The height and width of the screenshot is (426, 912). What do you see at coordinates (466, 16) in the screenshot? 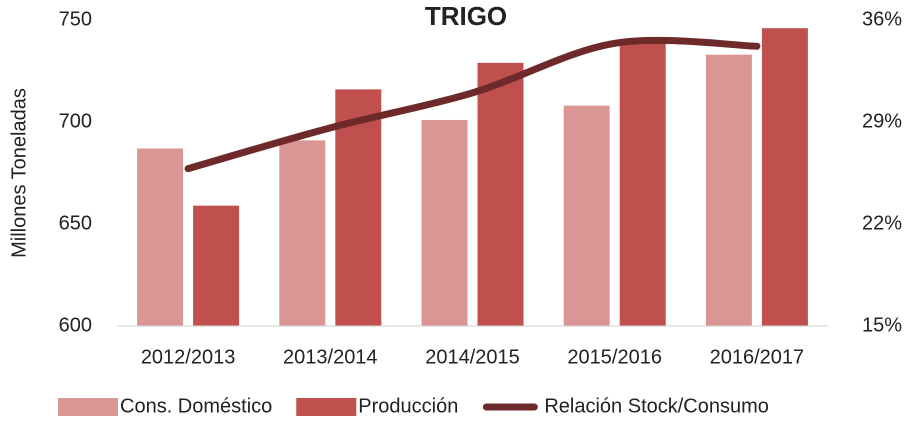
I see `chart-title: TRIGO` at bounding box center [466, 16].